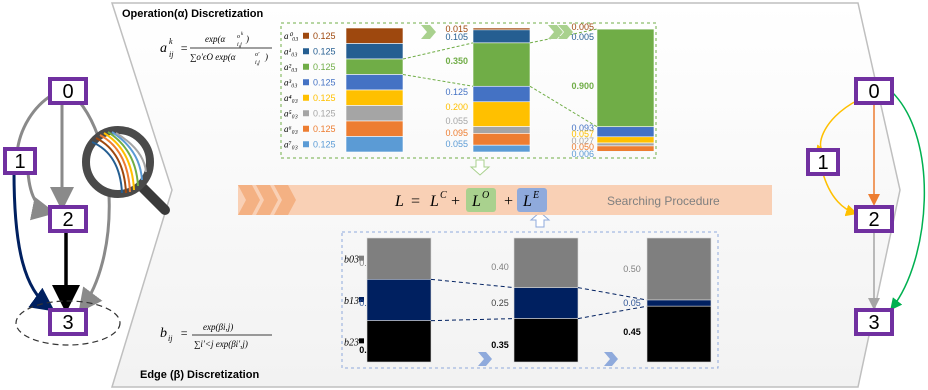 The image size is (928, 390). I want to click on edge-up-arrow, so click(540, 219).